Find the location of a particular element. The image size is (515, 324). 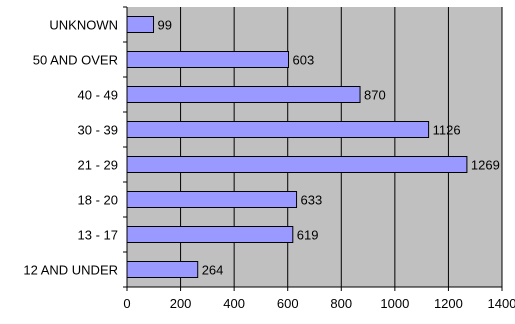

category-label: 30 - 39 is located at coordinates (98, 130).